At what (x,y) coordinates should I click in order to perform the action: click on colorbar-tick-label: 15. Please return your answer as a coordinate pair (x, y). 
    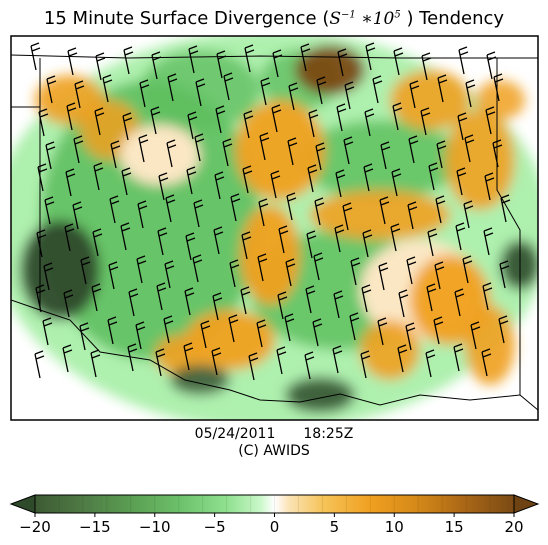
    Looking at the image, I should click on (454, 527).